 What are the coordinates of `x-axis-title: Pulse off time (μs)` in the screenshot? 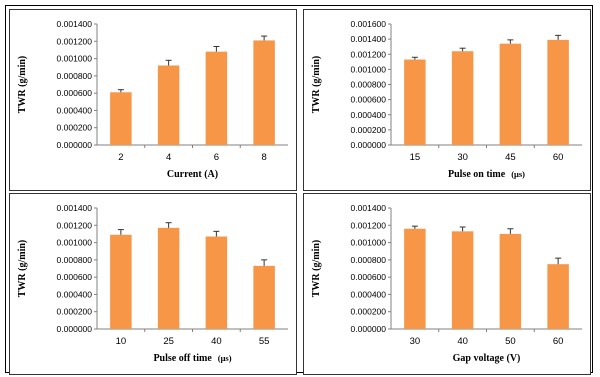 It's located at (192, 358).